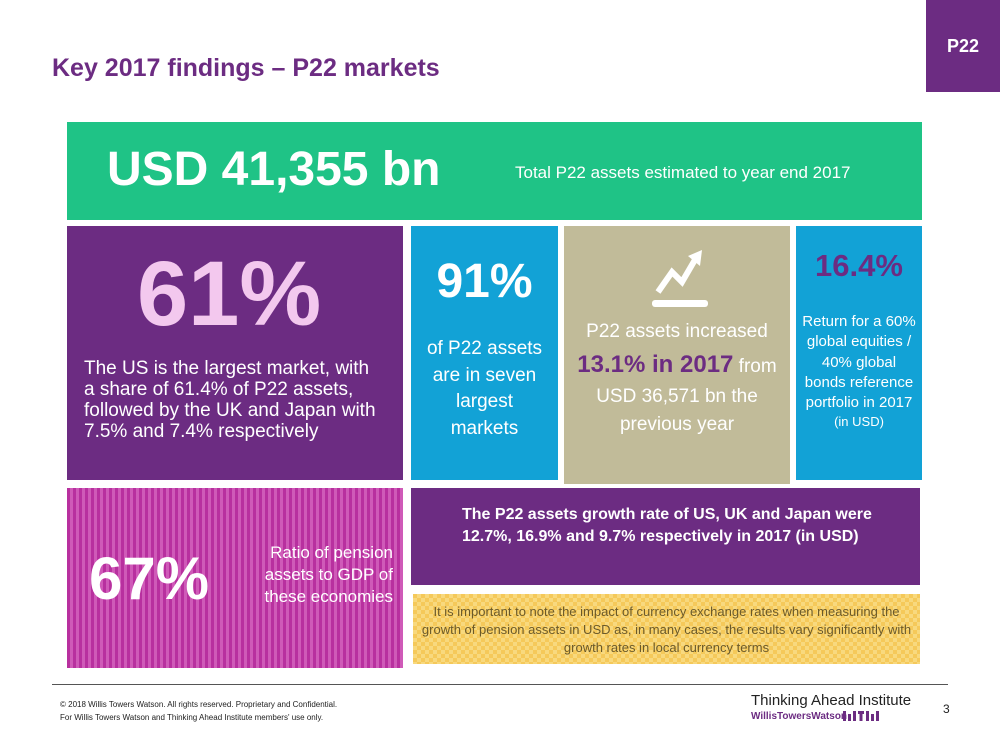 This screenshot has height=750, width=1000. Describe the element at coordinates (946, 709) in the screenshot. I see `page-number: 3` at that location.